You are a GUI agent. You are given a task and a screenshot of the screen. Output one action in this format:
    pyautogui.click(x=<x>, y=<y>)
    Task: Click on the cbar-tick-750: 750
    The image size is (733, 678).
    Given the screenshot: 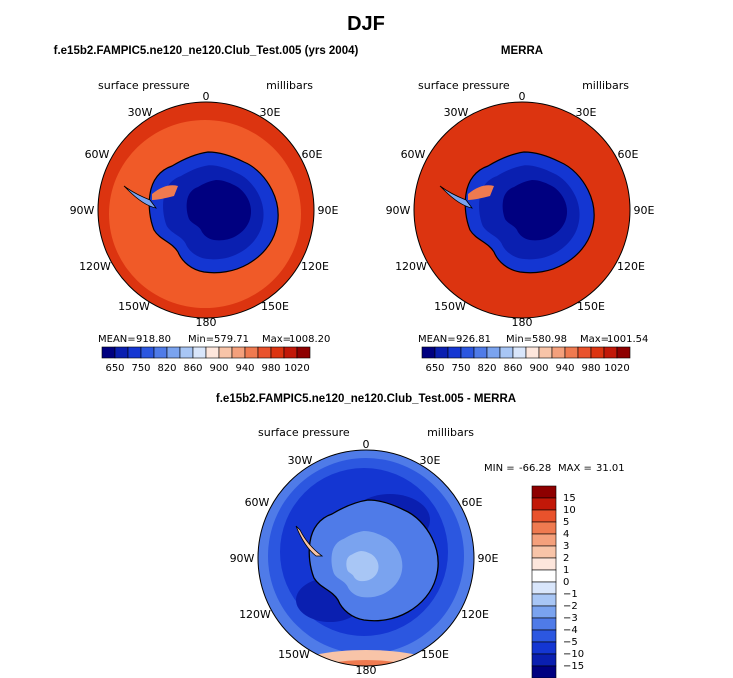 What is the action you would take?
    pyautogui.click(x=140, y=368)
    